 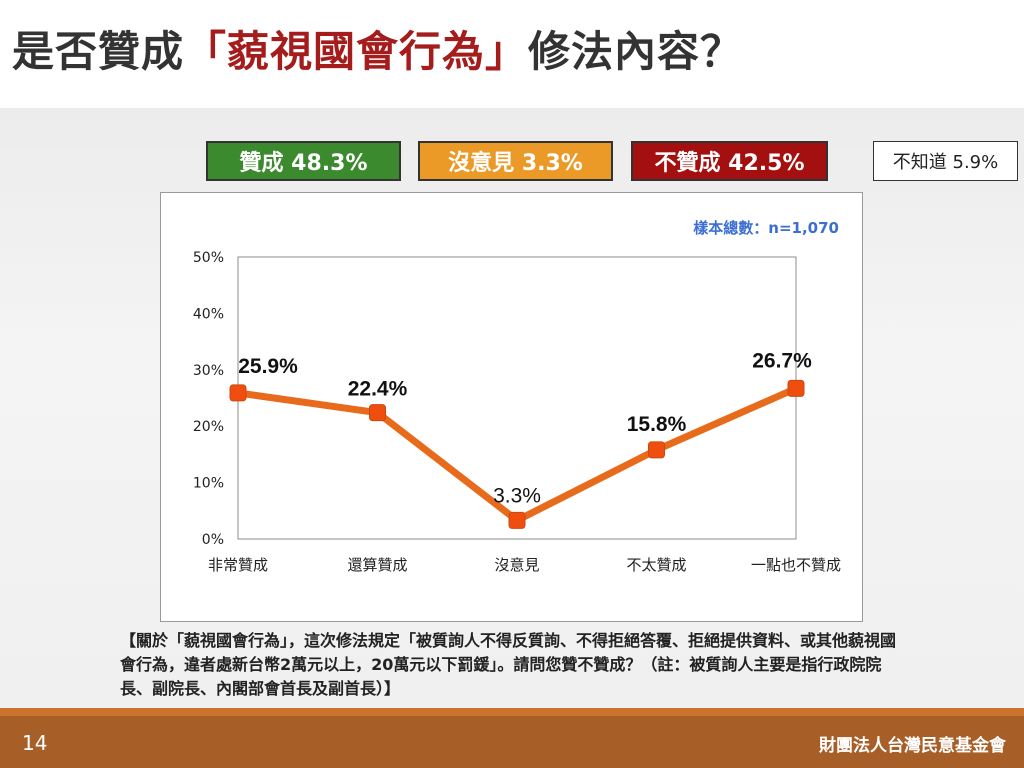 I want to click on page-title: 是否贊成「藐視國會行為」修法內容？, so click(x=377, y=48).